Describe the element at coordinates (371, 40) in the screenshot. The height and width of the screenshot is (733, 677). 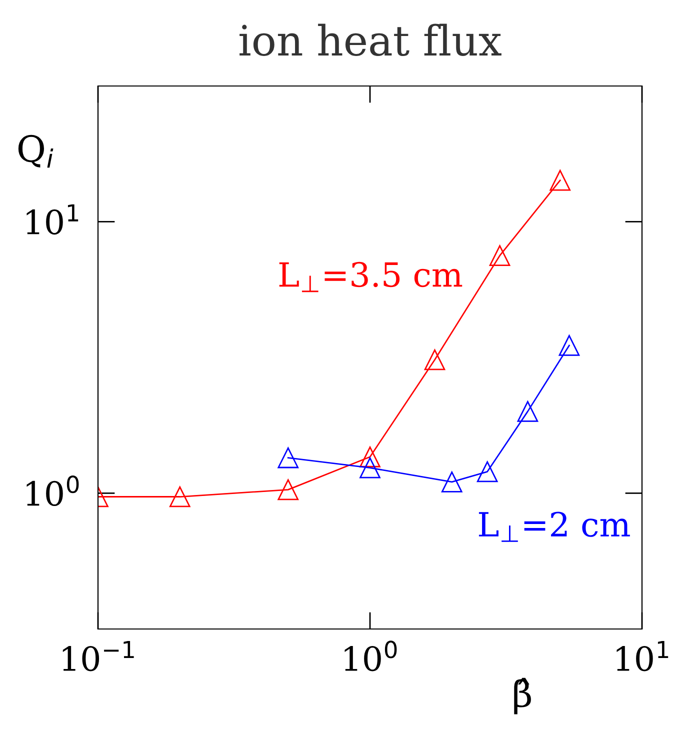
I see `chart-title: ion heat flux` at that location.